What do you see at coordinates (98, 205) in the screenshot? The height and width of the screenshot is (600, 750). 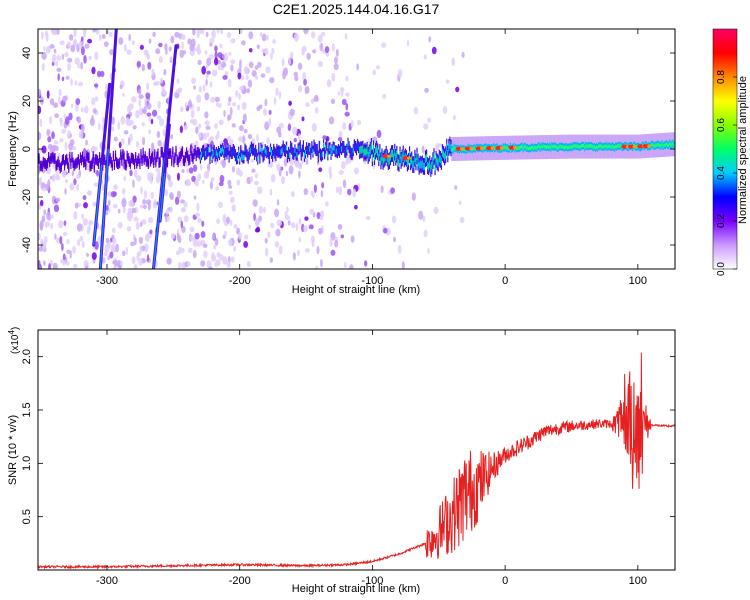 I see `spectrogram-streak-core` at bounding box center [98, 205].